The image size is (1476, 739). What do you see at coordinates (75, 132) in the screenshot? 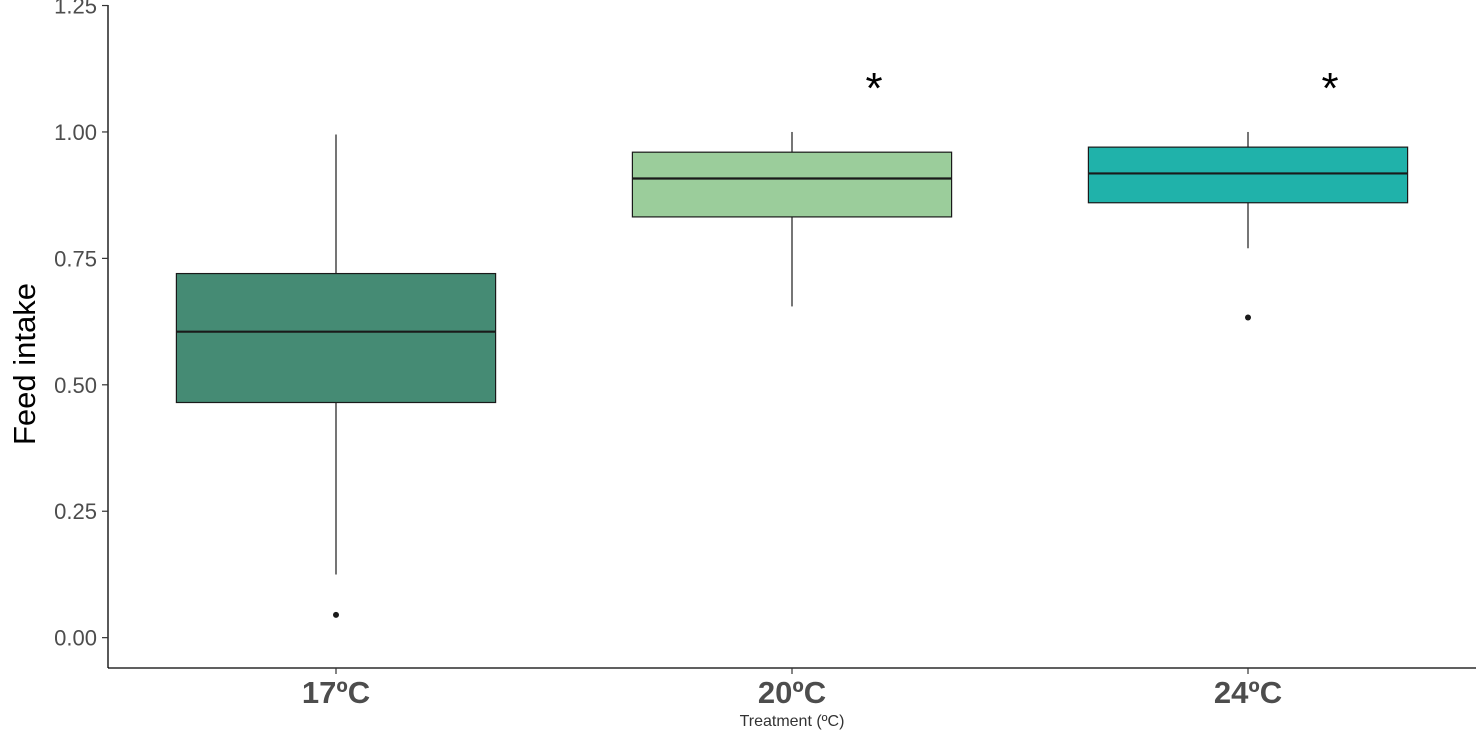
I see `y-tick-label: 1.00` at bounding box center [75, 132].